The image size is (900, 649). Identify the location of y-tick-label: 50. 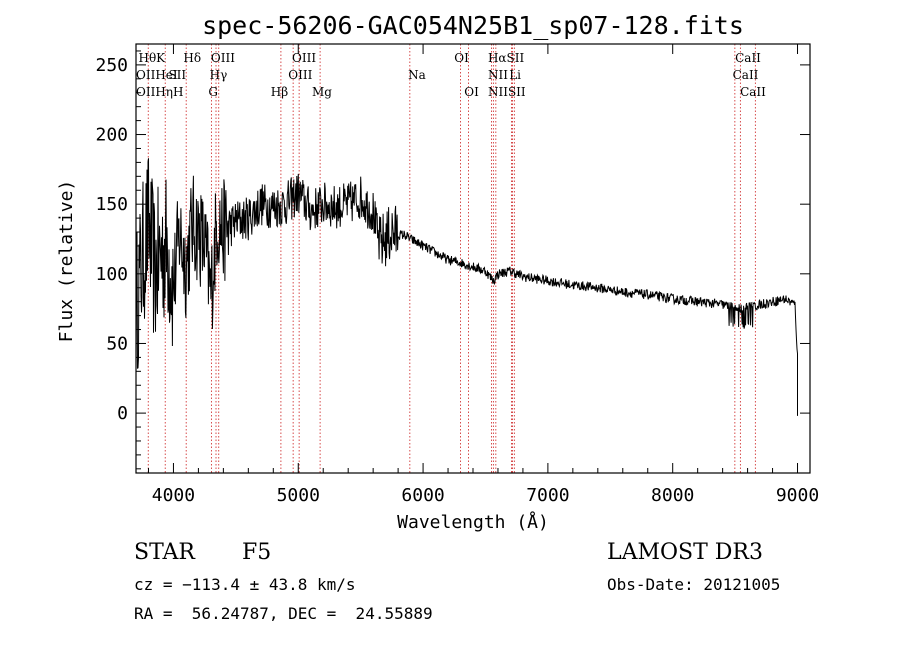
(117, 343).